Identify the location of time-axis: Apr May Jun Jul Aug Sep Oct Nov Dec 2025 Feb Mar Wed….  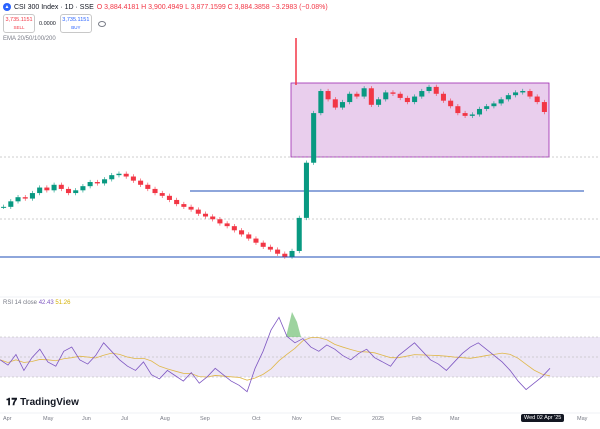
(300, 421).